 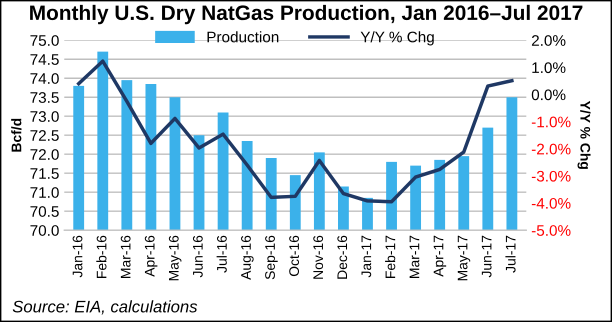 What do you see at coordinates (44, 211) in the screenshot?
I see `y-tick-label: 70.5` at bounding box center [44, 211].